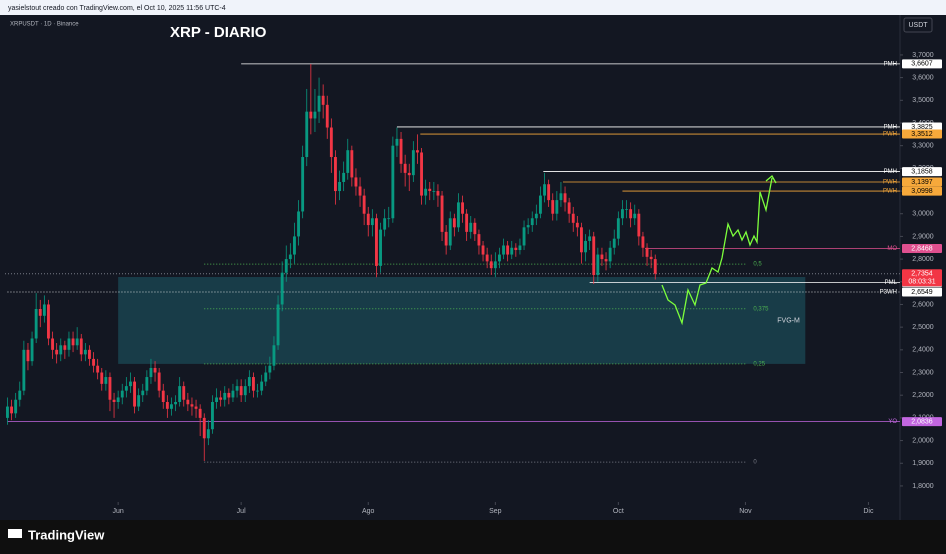 The width and height of the screenshot is (946, 554). I want to click on footer-bar, so click(473, 537).